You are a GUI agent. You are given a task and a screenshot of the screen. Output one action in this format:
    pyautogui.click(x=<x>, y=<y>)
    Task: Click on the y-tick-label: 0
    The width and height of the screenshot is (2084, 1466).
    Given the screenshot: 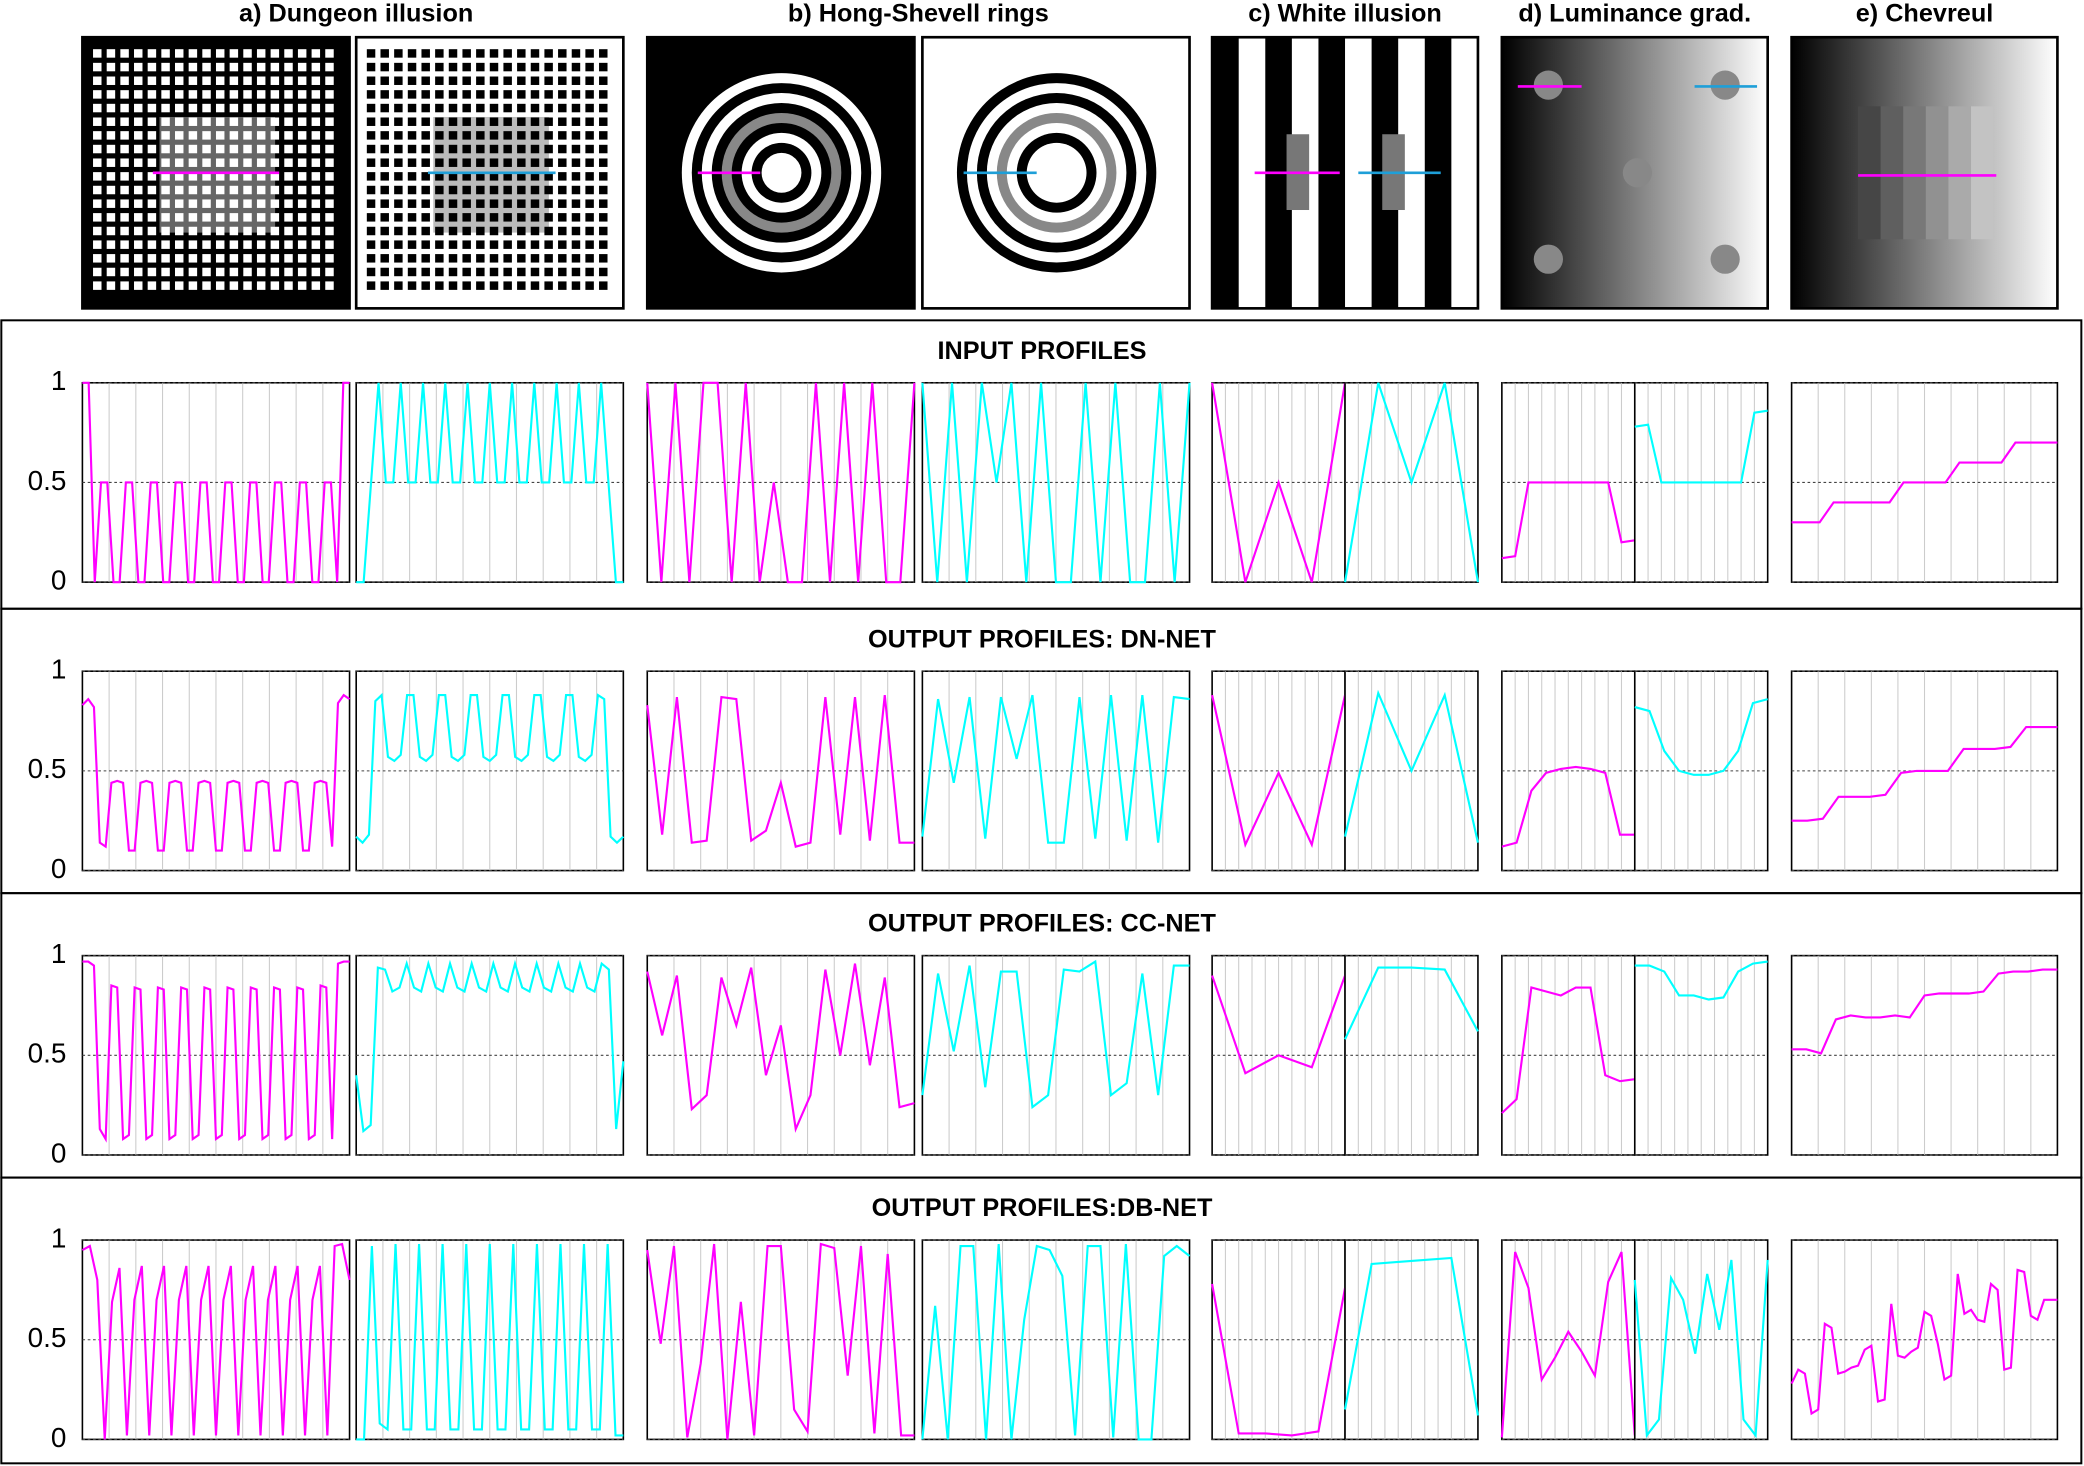 What is the action you would take?
    pyautogui.click(x=59, y=1152)
    